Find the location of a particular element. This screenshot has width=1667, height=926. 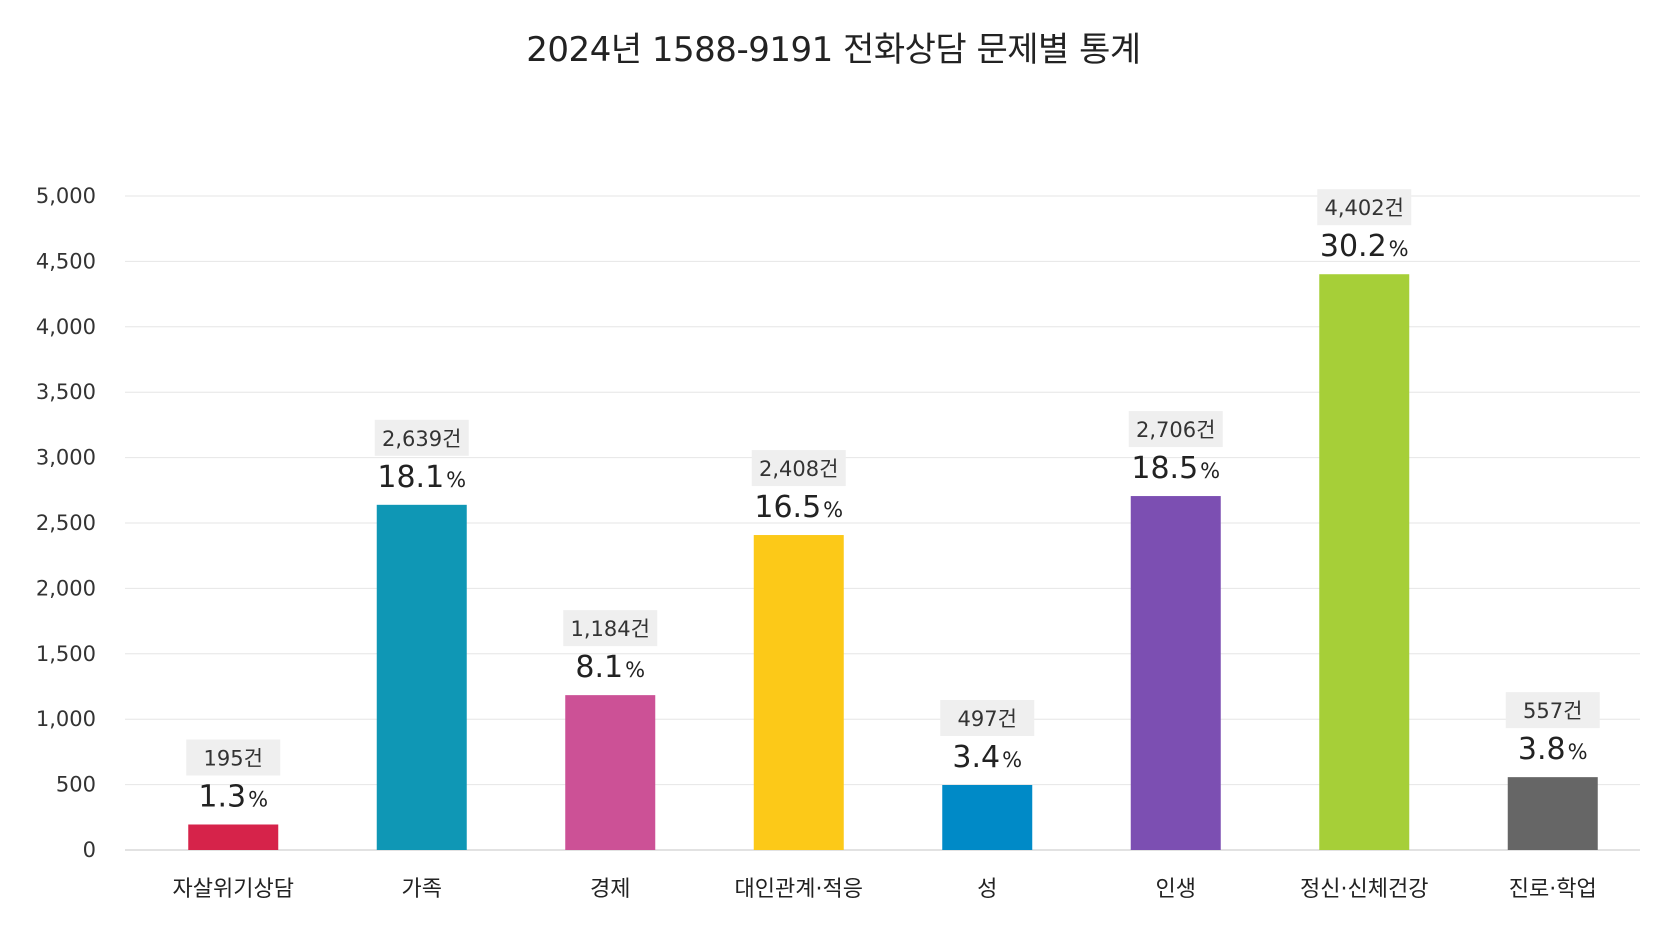

x-tick-label: 경제 is located at coordinates (610, 889).